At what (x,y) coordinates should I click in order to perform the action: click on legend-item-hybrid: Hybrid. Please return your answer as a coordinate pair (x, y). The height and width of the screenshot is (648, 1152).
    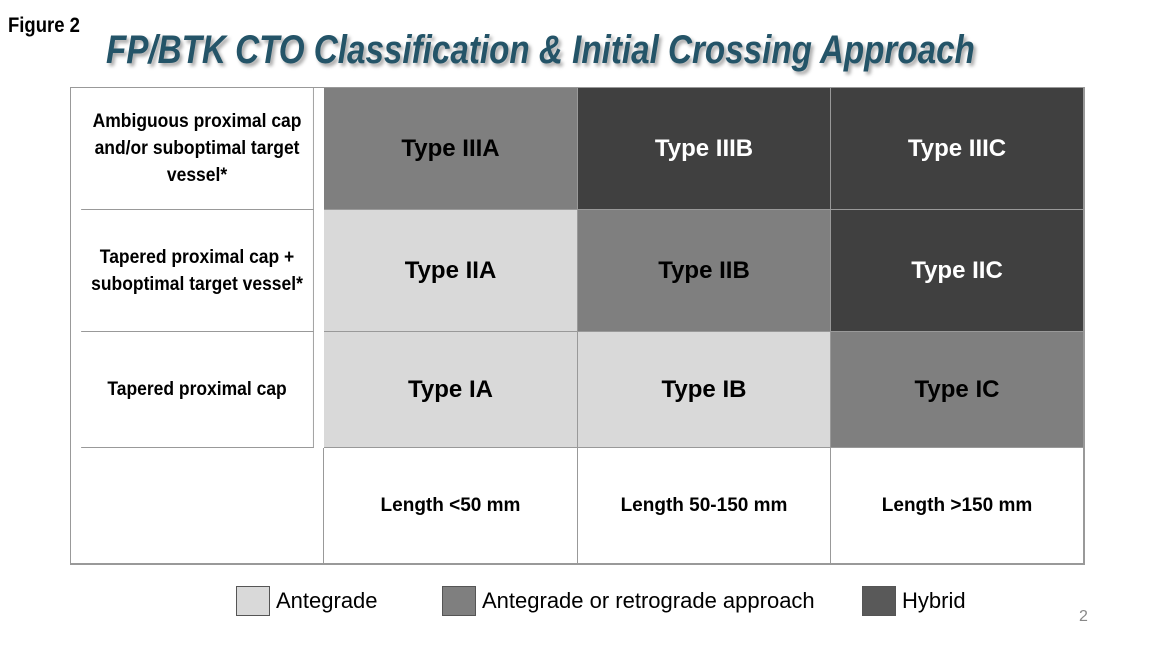
    Looking at the image, I should click on (914, 601).